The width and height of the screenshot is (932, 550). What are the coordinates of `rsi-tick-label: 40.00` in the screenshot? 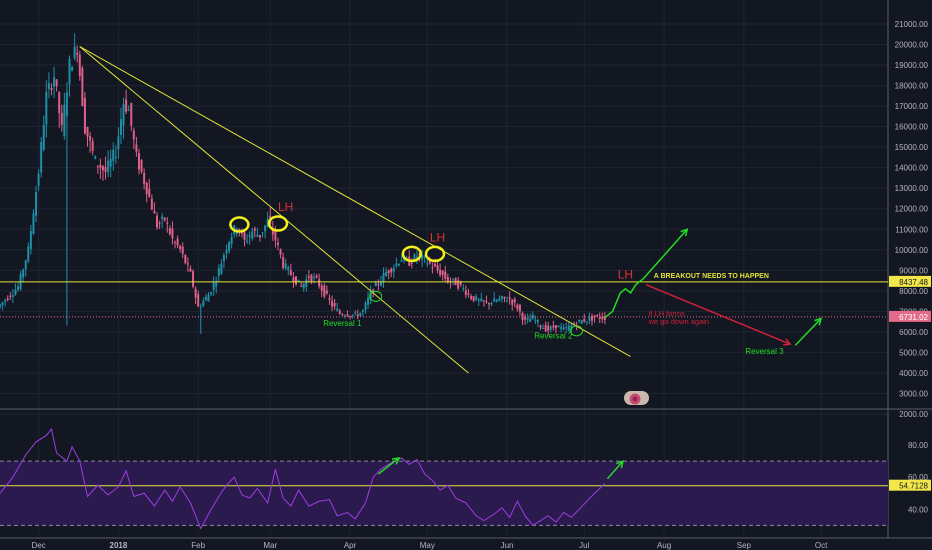 It's located at (918, 509).